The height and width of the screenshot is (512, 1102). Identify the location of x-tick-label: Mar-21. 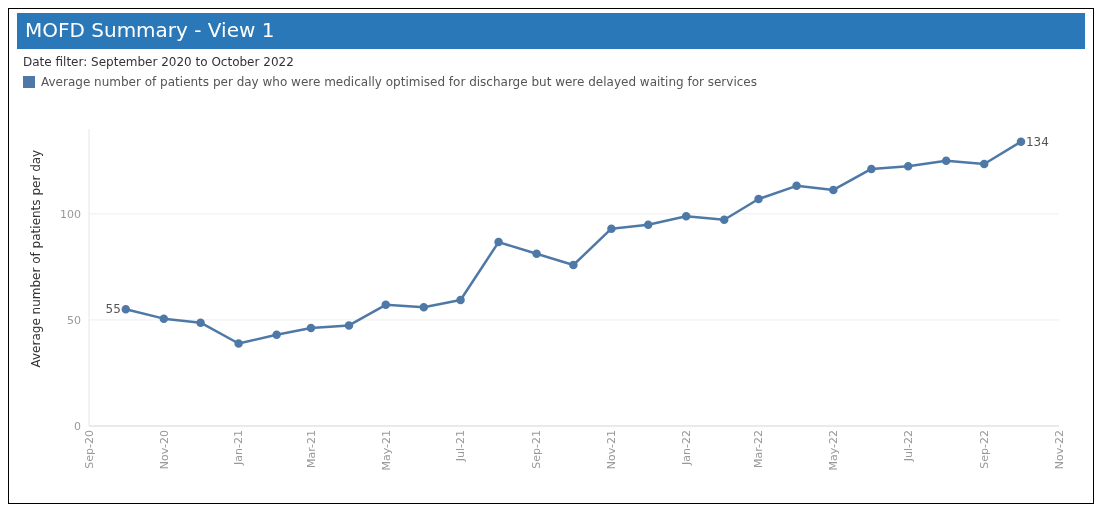
(311, 449).